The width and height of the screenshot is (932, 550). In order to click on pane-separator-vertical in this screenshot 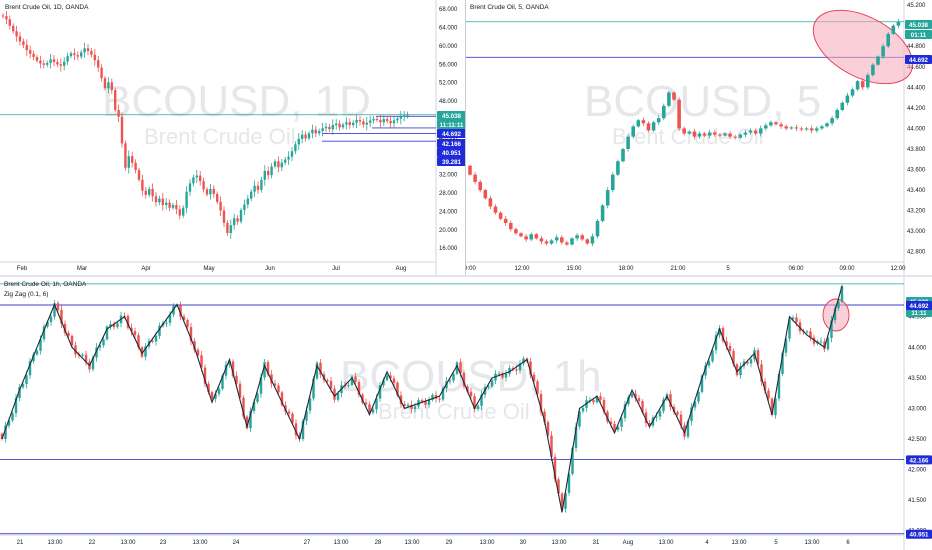, I will do `click(465, 137)`.